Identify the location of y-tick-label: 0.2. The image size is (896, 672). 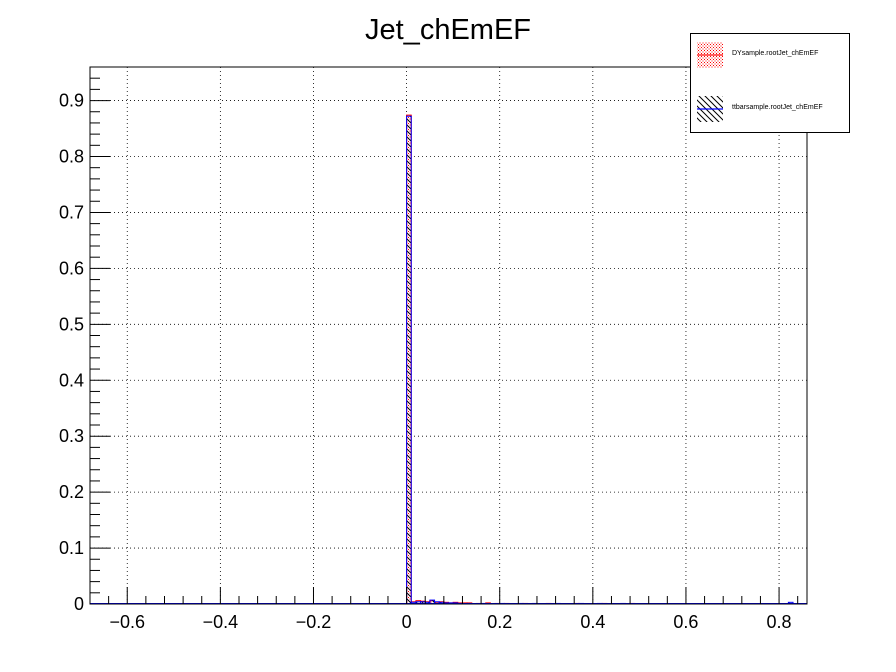
(71, 492).